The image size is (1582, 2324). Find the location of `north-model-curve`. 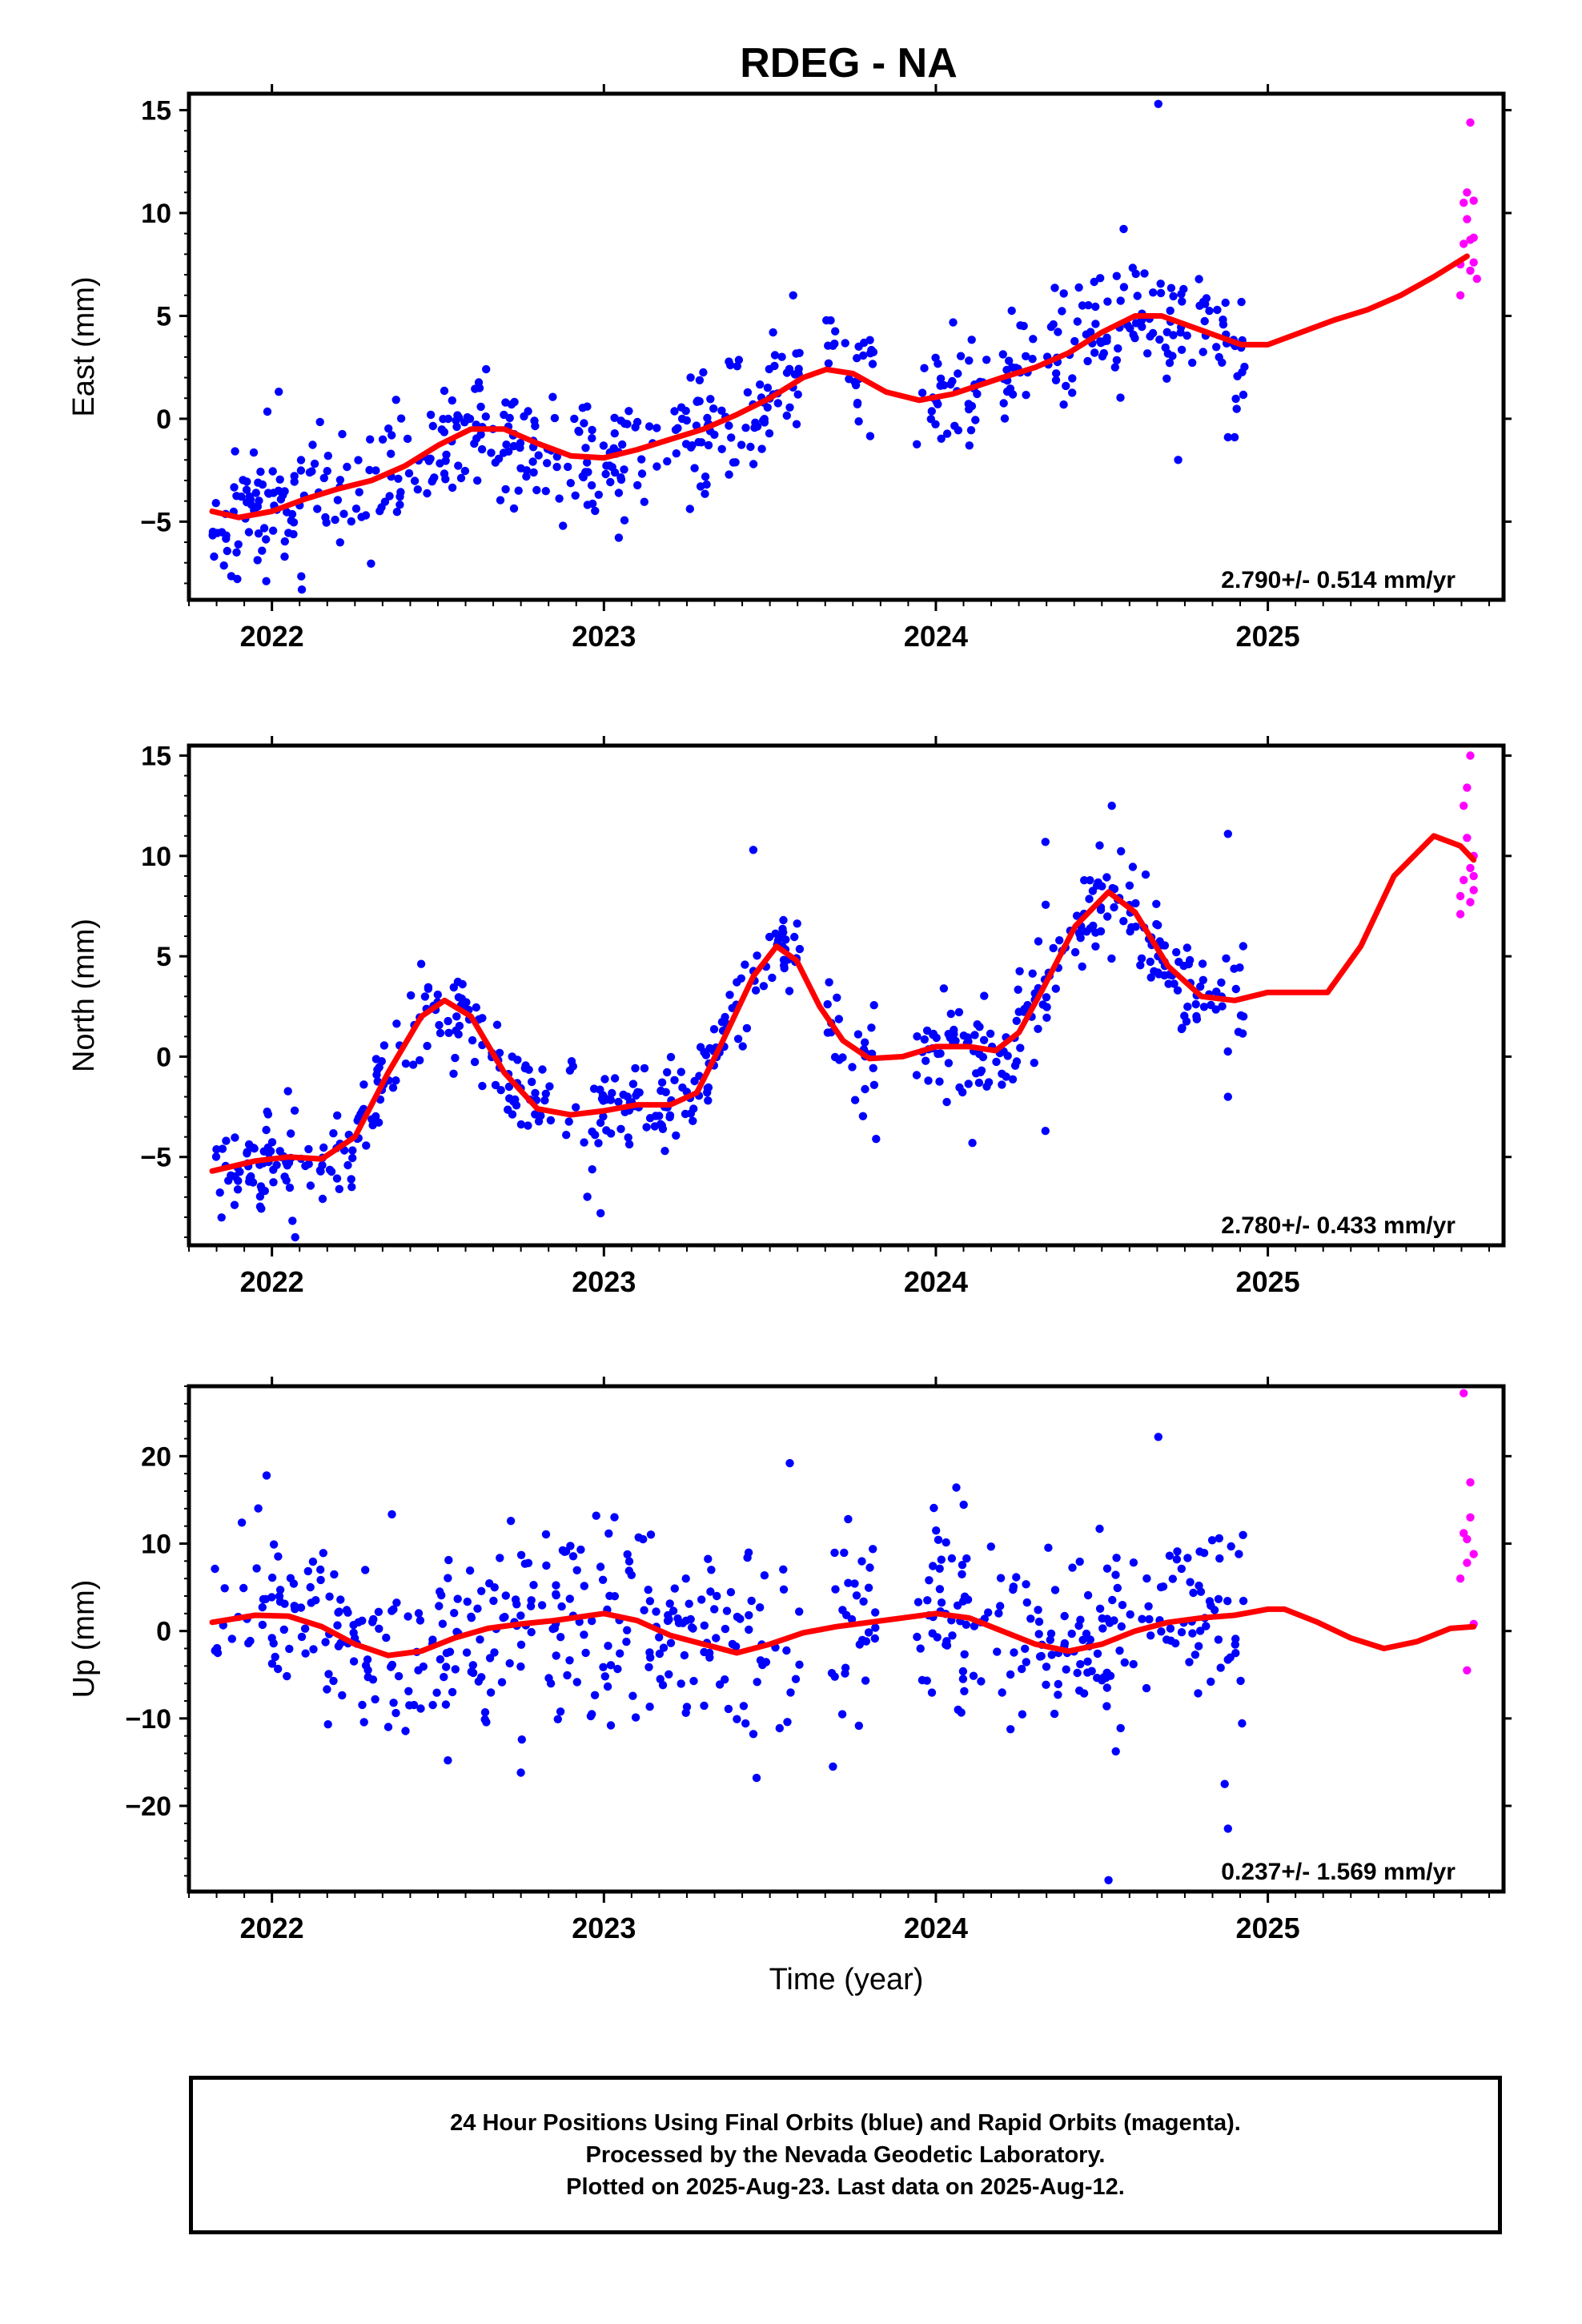

north-model-curve is located at coordinates (843, 1003).